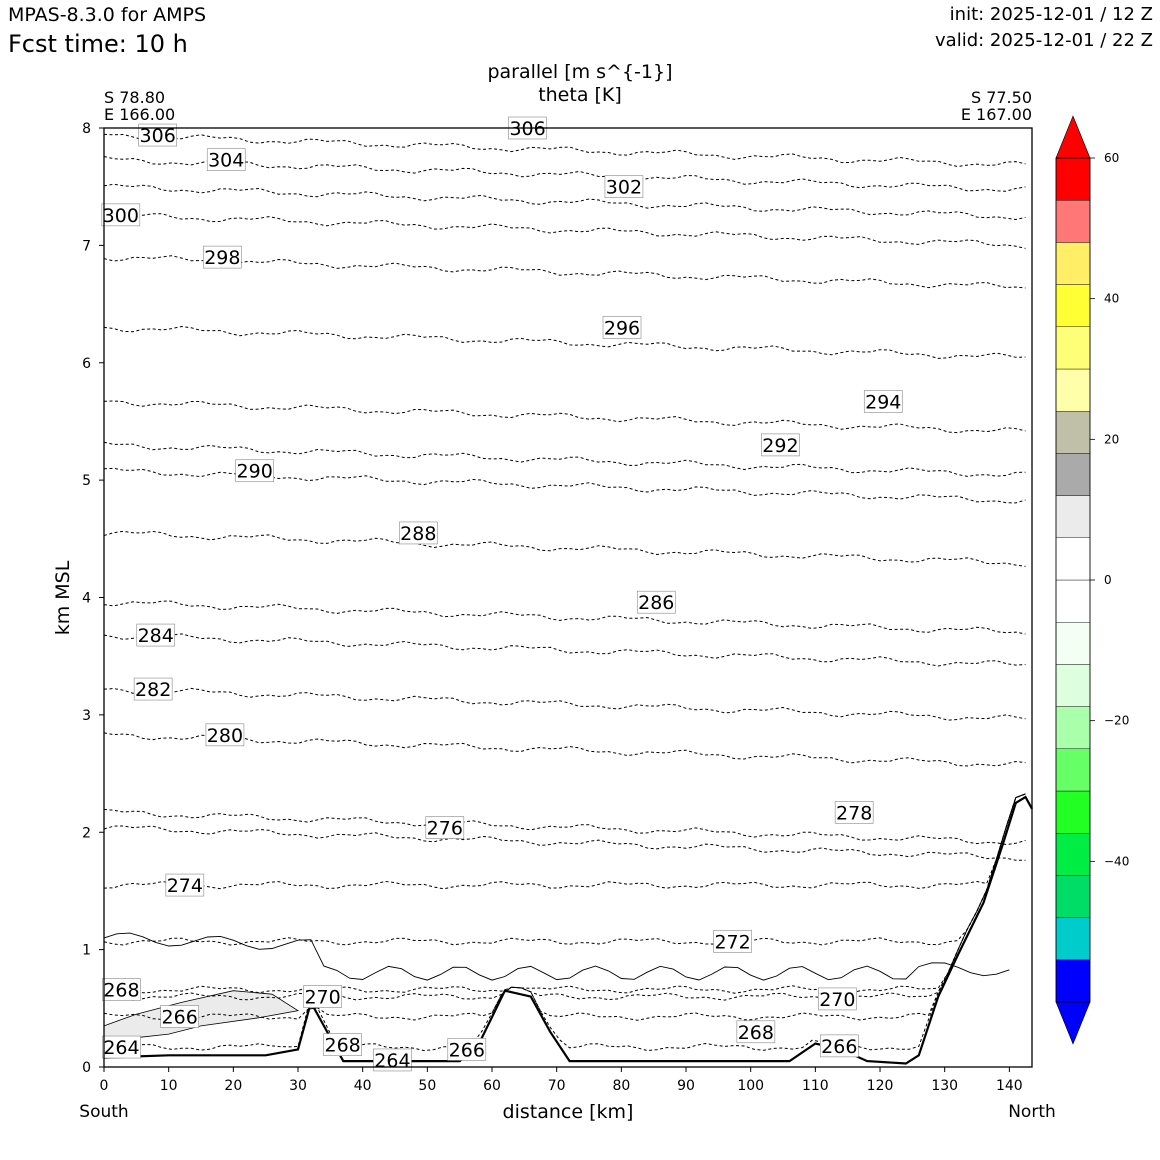 The height and width of the screenshot is (1160, 1160). Describe the element at coordinates (107, 15) in the screenshot. I see `model-title: MPAS-8.3.0 for AMPS` at that location.